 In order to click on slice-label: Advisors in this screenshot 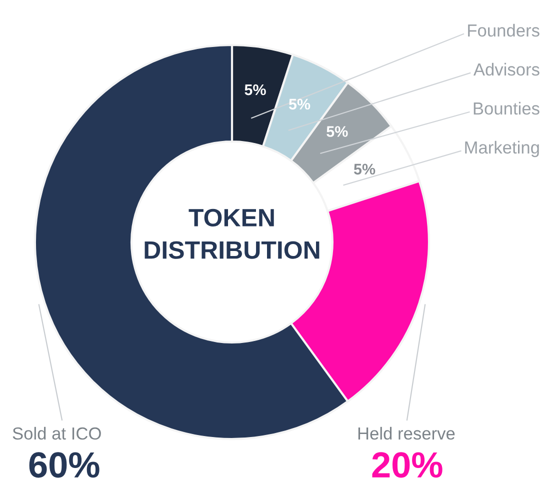, I will do `click(506, 69)`.